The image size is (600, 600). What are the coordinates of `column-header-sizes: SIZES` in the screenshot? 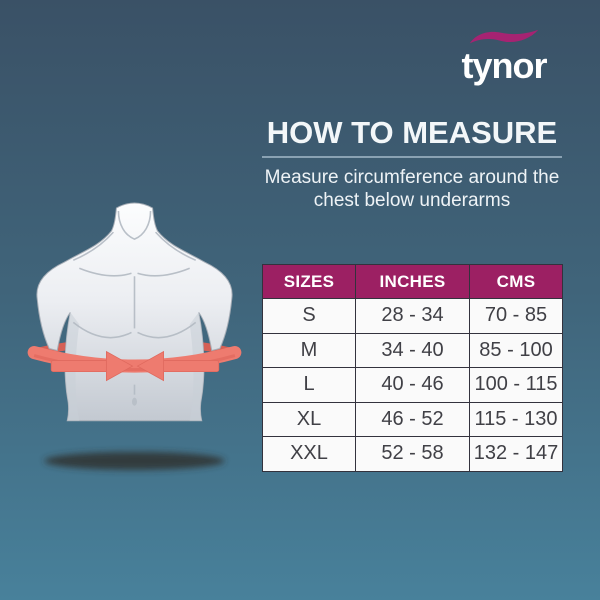 It's located at (309, 281).